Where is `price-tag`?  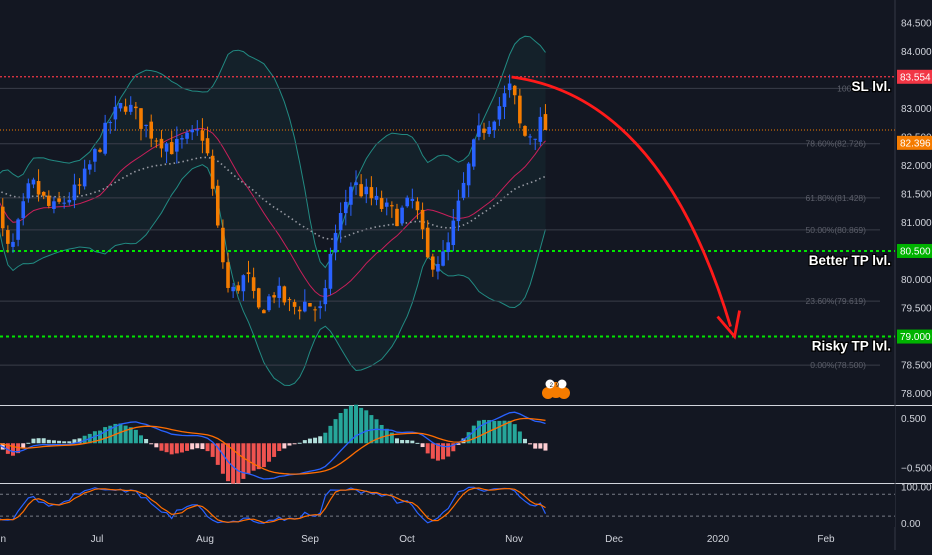
price-tag is located at coordinates (914, 250).